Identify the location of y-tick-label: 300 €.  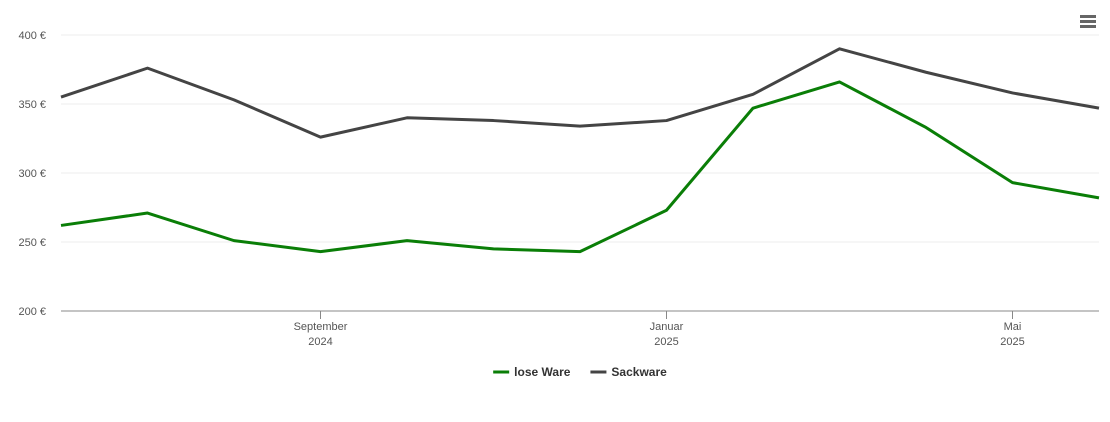
(32, 174).